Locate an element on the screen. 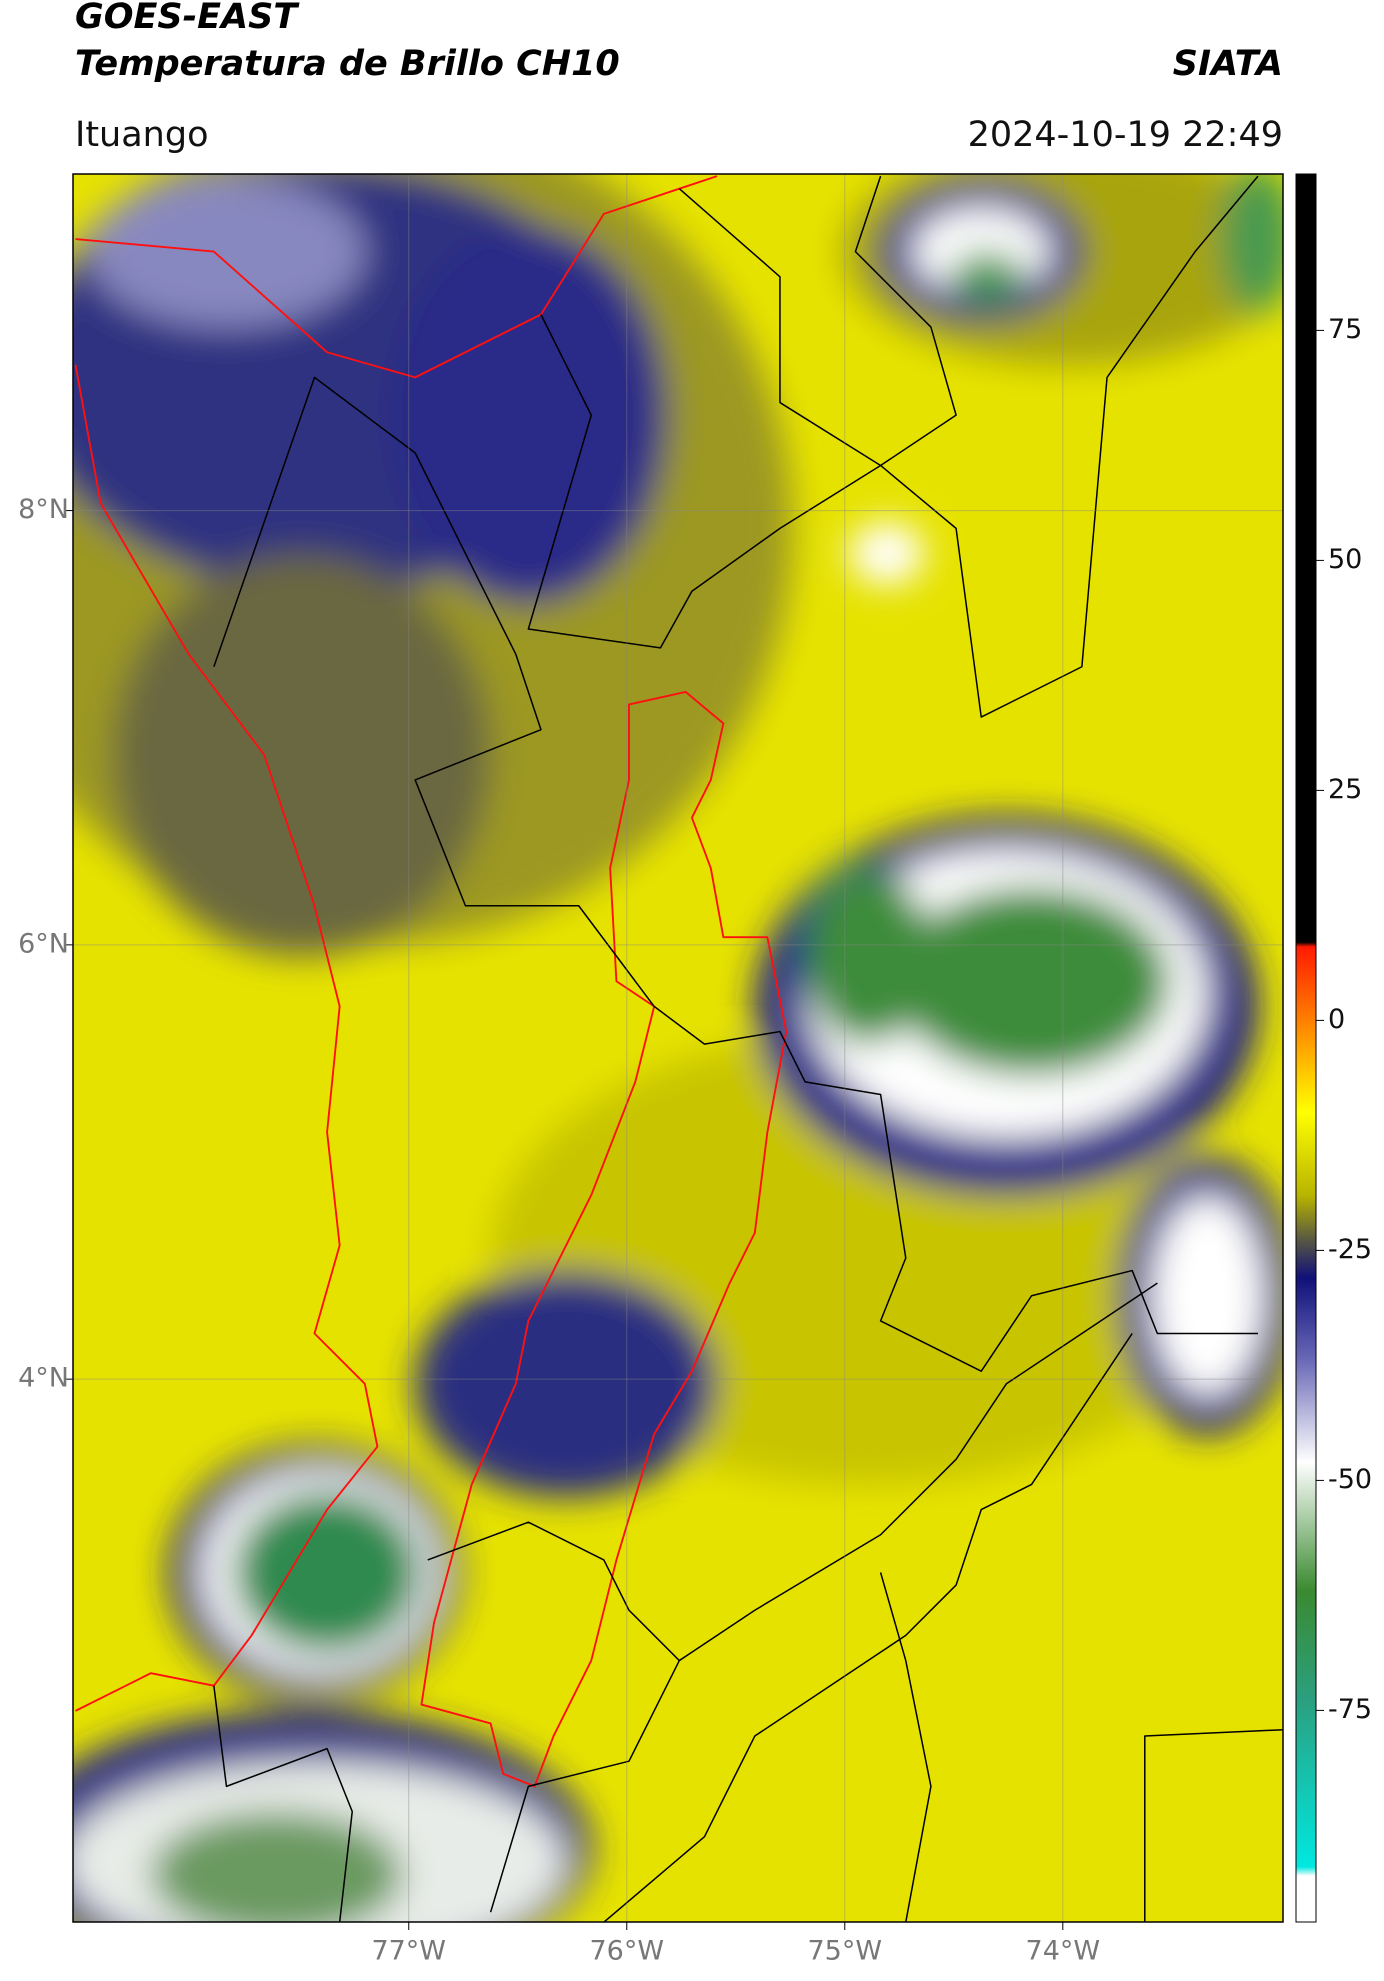 The height and width of the screenshot is (1981, 1384). colorbar-tick-label: 50 is located at coordinates (1345, 559).